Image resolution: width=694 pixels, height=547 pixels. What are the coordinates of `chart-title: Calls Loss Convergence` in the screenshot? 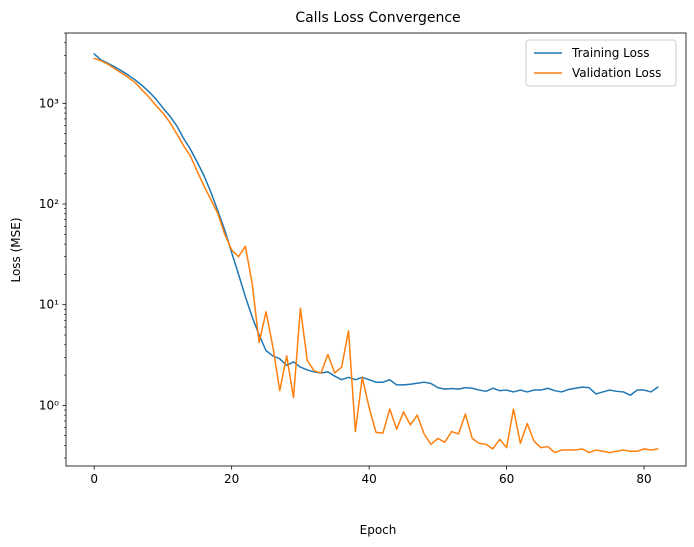 It's located at (377, 18).